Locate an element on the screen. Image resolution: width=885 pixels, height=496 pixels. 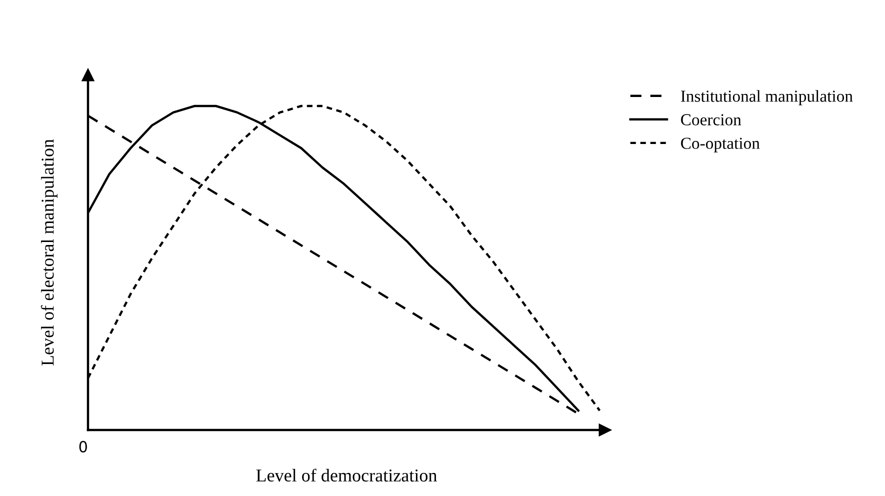
text: 0 is located at coordinates (83, 446).